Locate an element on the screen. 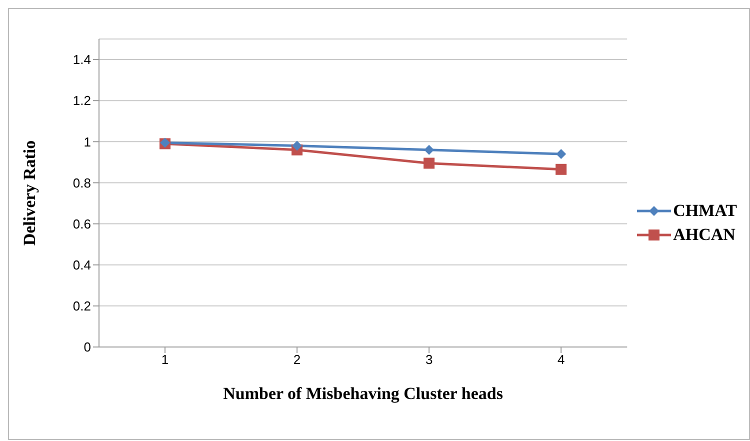 The image size is (750, 441). y-tick-label: 0.4 is located at coordinates (81, 264).